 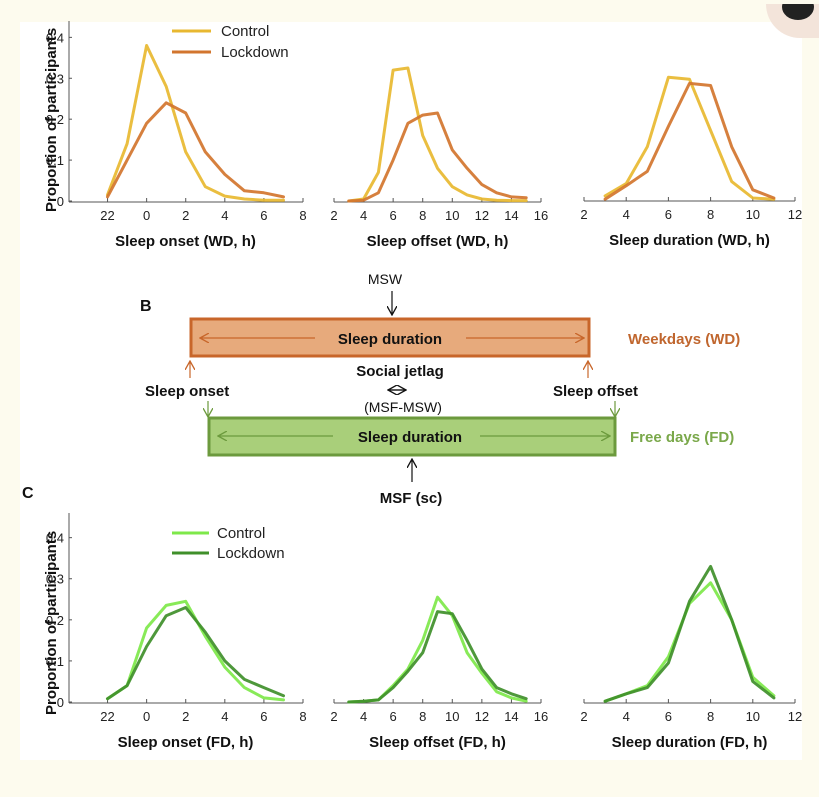 What do you see at coordinates (400, 371) in the screenshot?
I see `social-jetlag-label: Social jetlag` at bounding box center [400, 371].